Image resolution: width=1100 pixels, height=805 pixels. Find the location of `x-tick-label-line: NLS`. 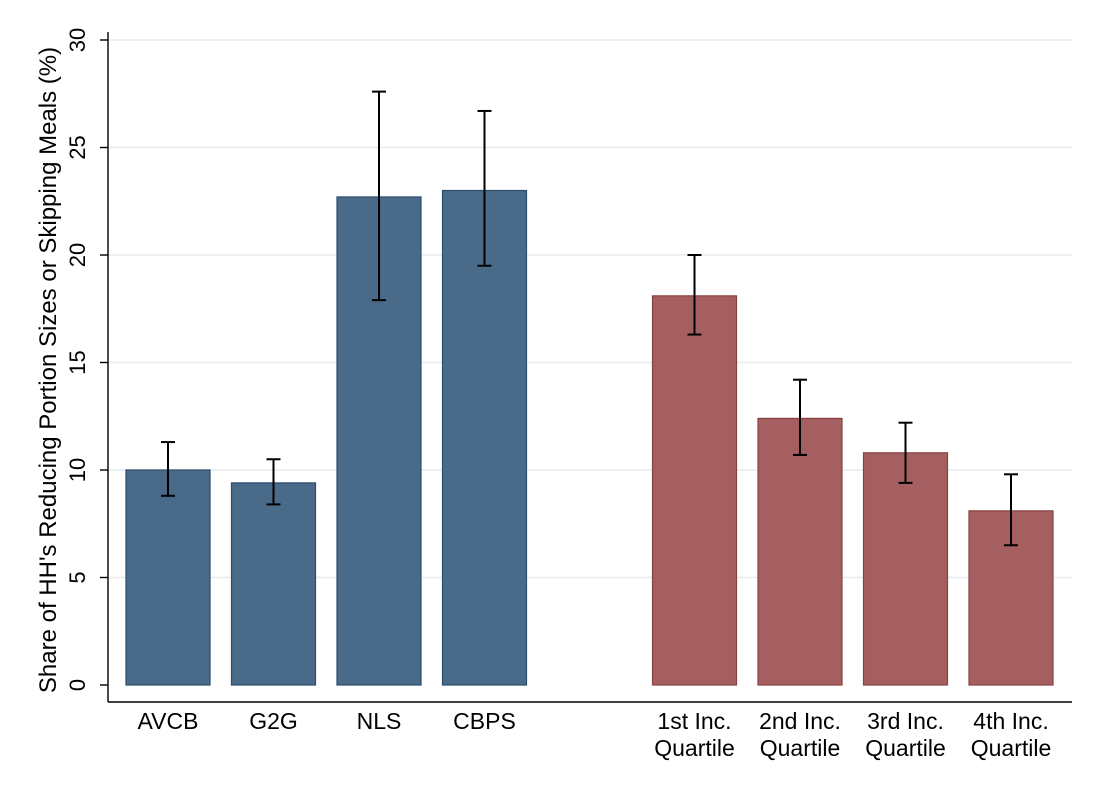

x-tick-label-line: NLS is located at coordinates (379, 721).